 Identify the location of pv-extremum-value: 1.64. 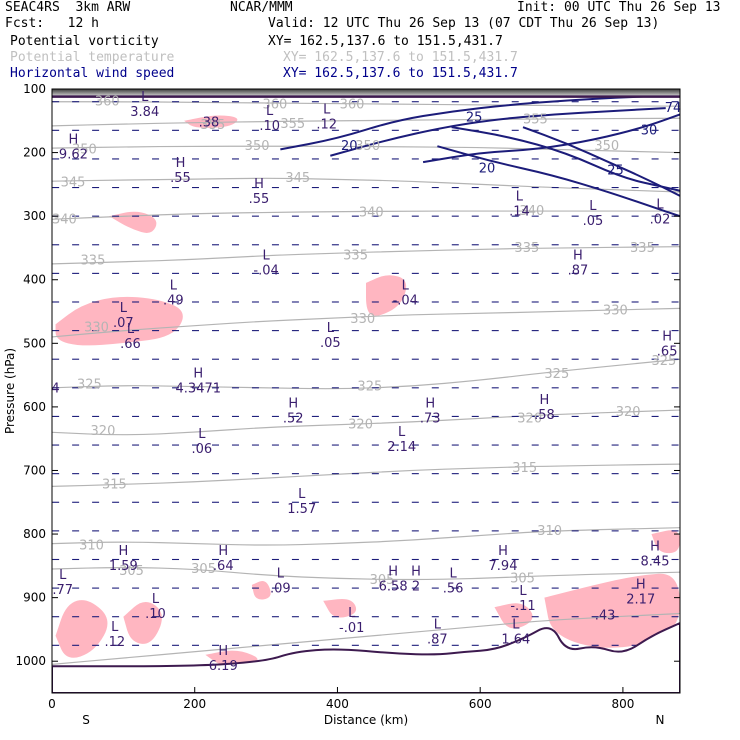
(515, 640).